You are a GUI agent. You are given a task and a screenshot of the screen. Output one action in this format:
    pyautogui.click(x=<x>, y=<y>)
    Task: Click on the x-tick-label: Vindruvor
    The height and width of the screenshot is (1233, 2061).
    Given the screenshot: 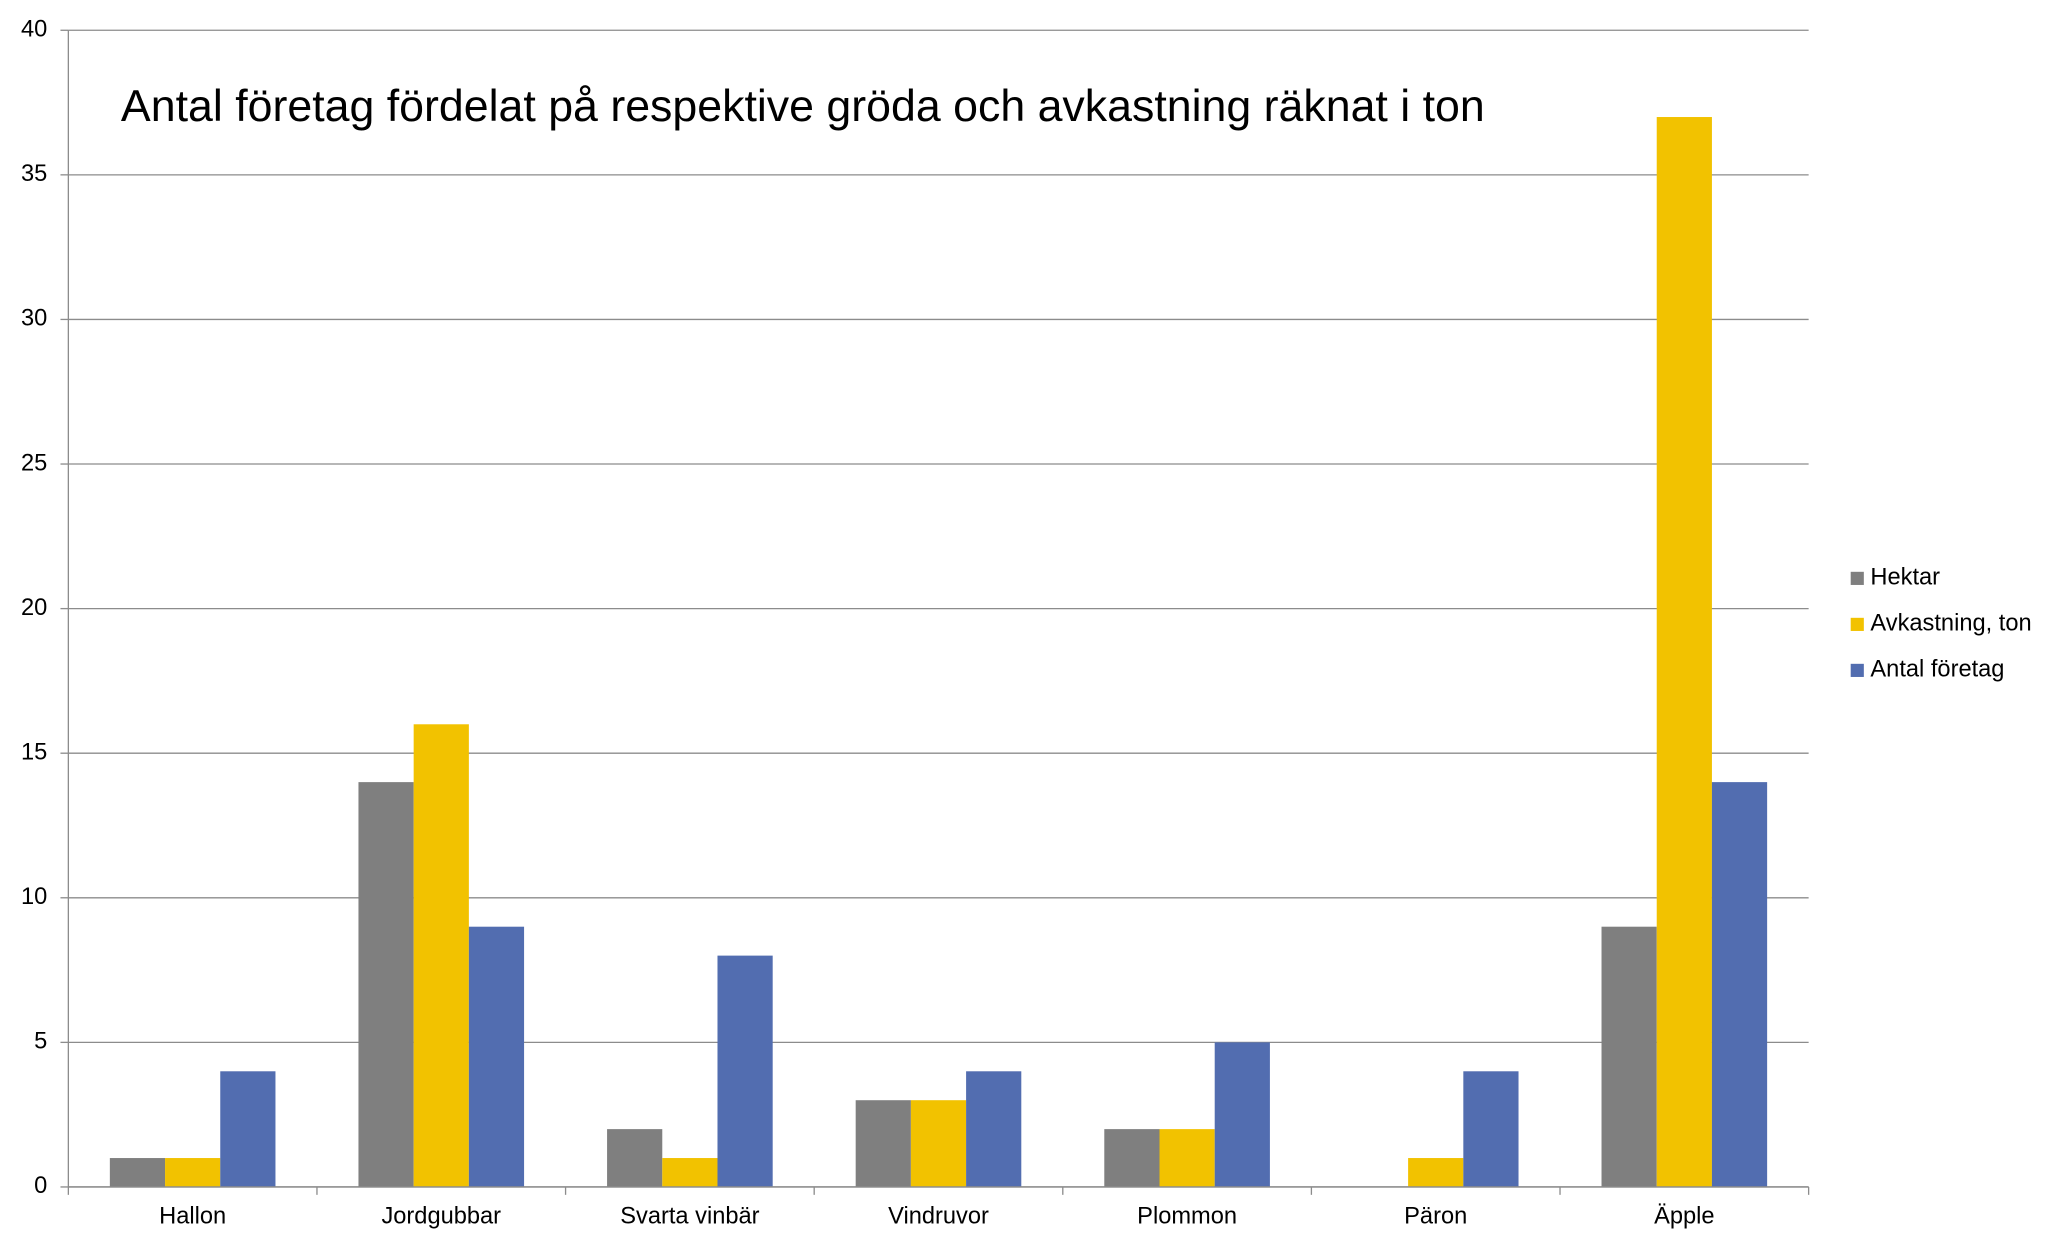 What is the action you would take?
    pyautogui.click(x=938, y=1216)
    